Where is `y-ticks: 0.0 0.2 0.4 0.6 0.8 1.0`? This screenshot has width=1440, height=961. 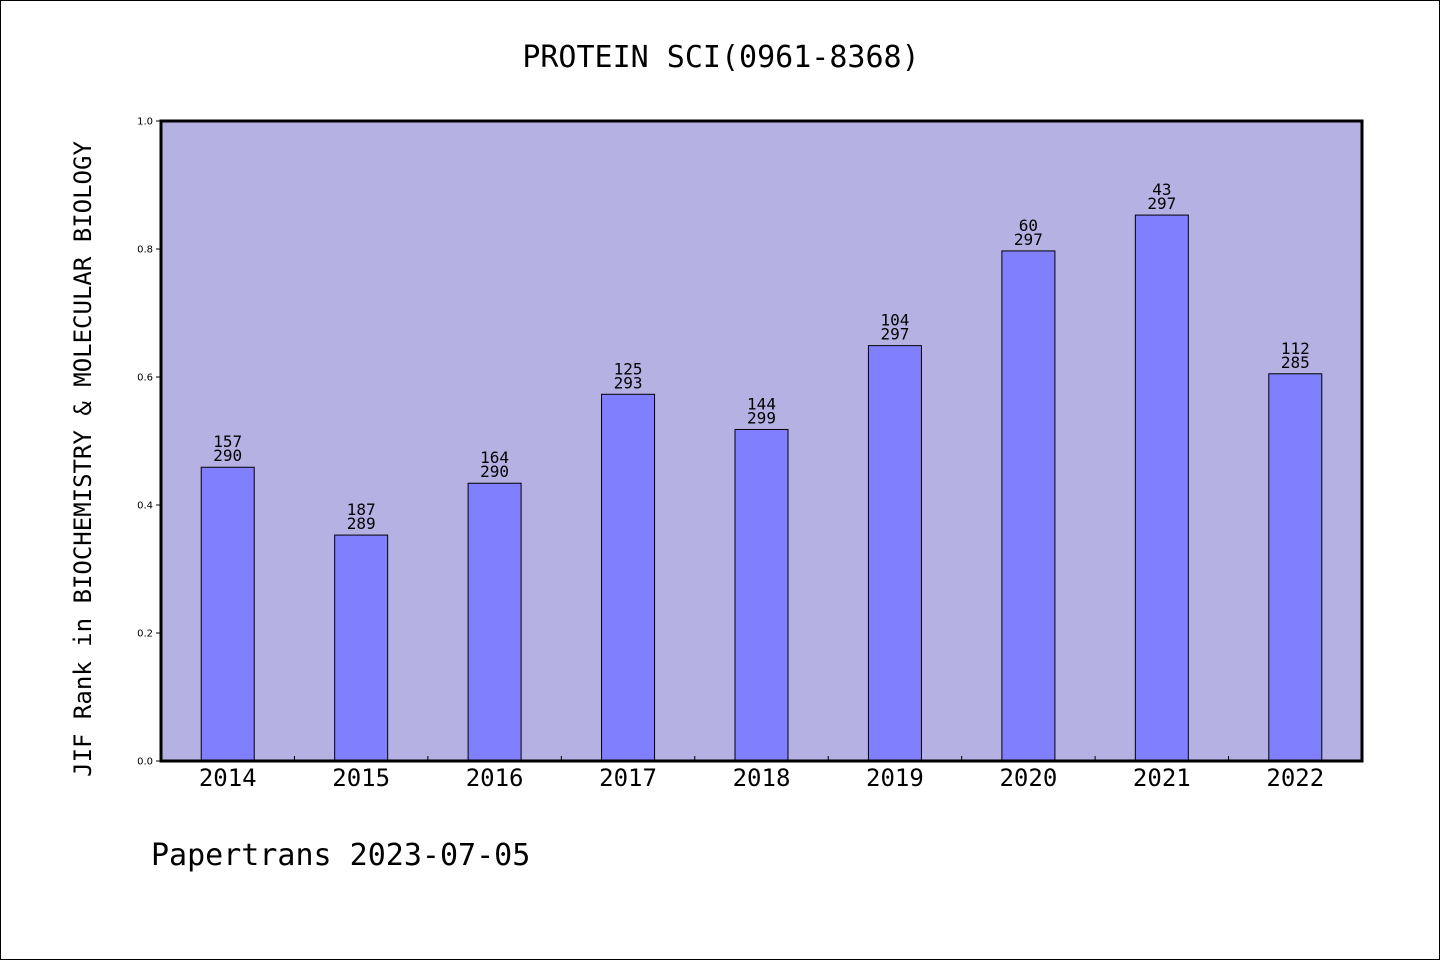
y-ticks: 0.0 0.2 0.4 0.6 0.8 1.0 is located at coordinates (149, 442).